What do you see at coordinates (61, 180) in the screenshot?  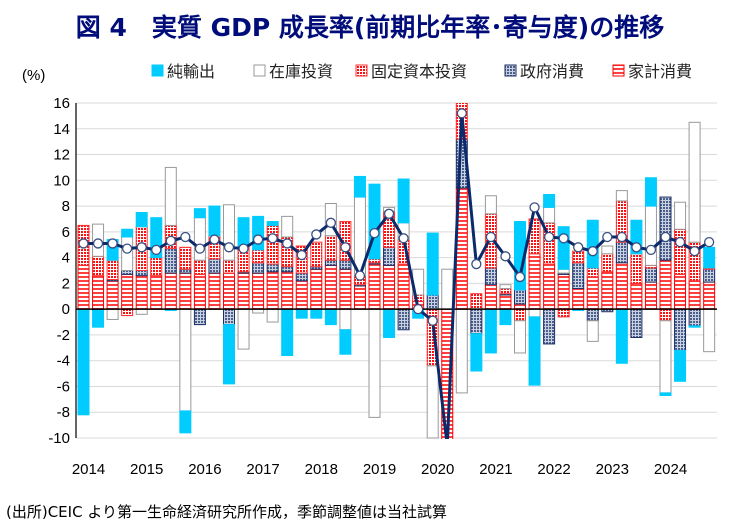 I see `y-tick-label: 10` at bounding box center [61, 180].